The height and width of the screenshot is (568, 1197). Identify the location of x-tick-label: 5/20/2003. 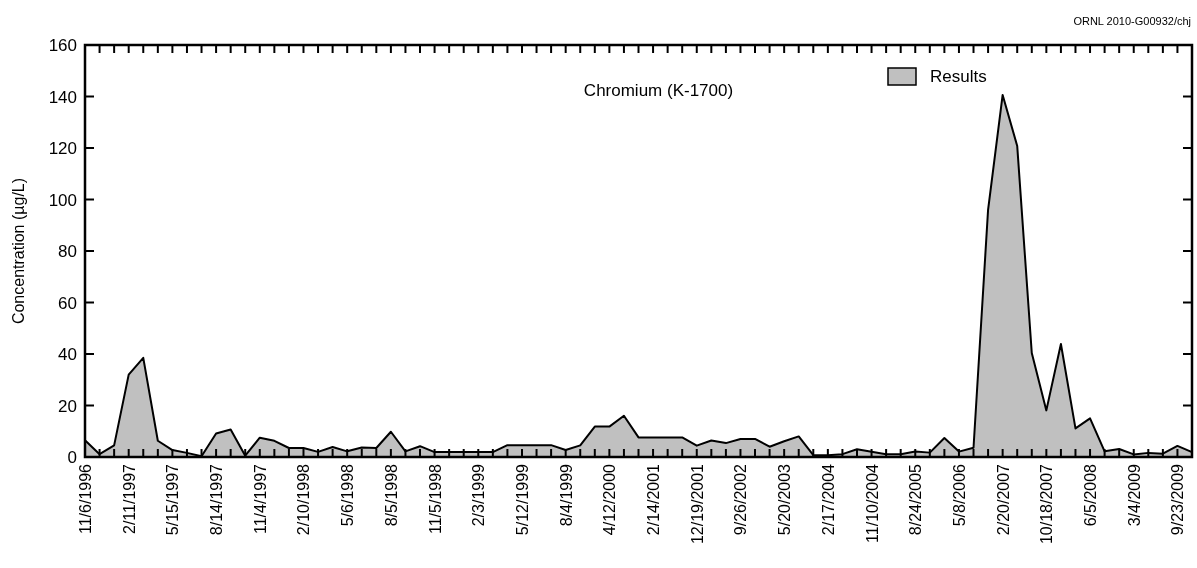
(785, 499).